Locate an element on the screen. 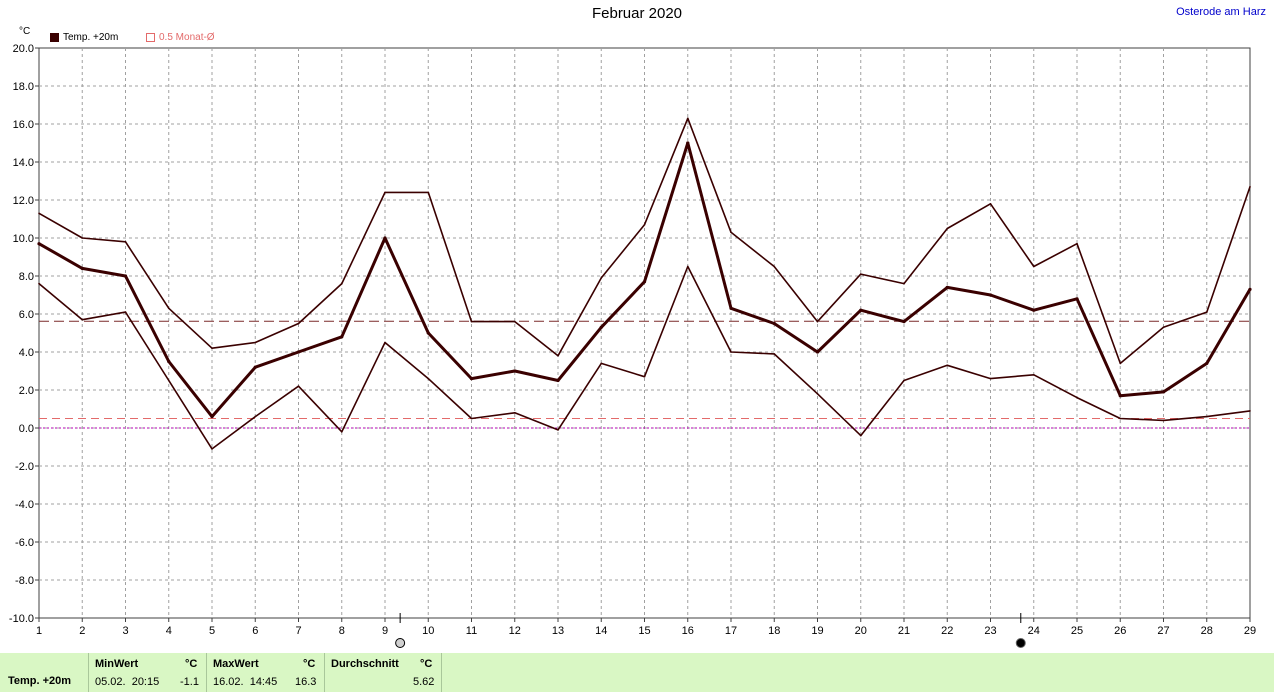 Image resolution: width=1274 pixels, height=692 pixels. min-value: -1.1 is located at coordinates (189, 682).